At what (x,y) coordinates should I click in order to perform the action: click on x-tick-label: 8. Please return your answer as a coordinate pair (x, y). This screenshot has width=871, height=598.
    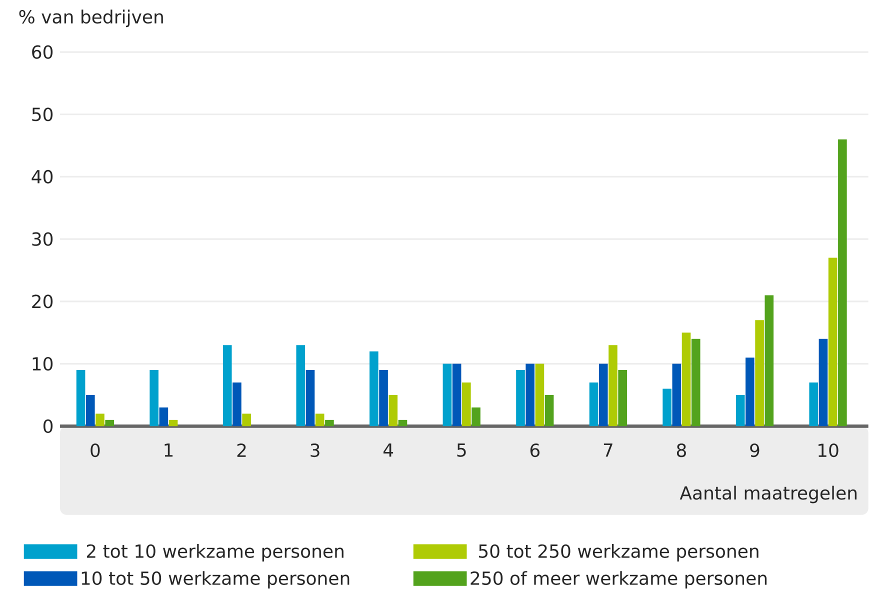
    Looking at the image, I should click on (681, 451).